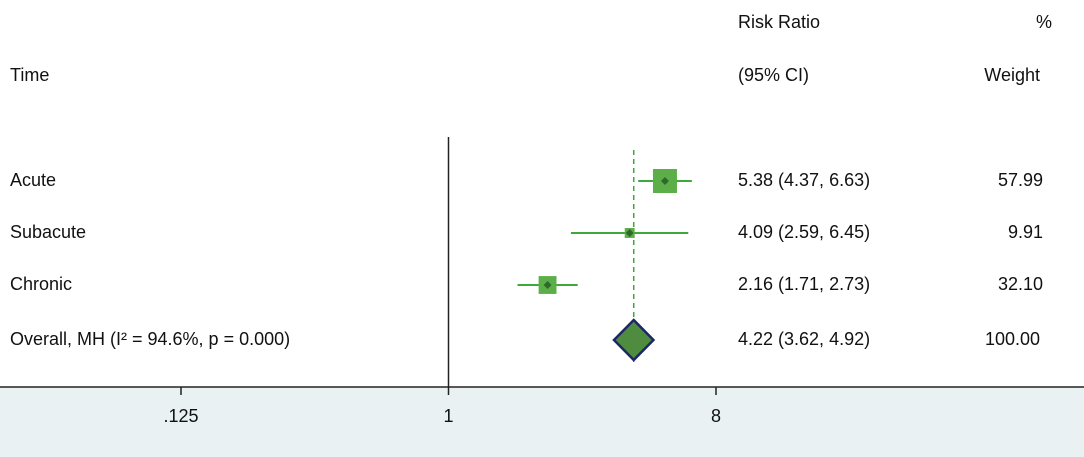 This screenshot has height=457, width=1084. What do you see at coordinates (804, 180) in the screenshot?
I see `effect-label: 5.38 (4.37, 6.63)` at bounding box center [804, 180].